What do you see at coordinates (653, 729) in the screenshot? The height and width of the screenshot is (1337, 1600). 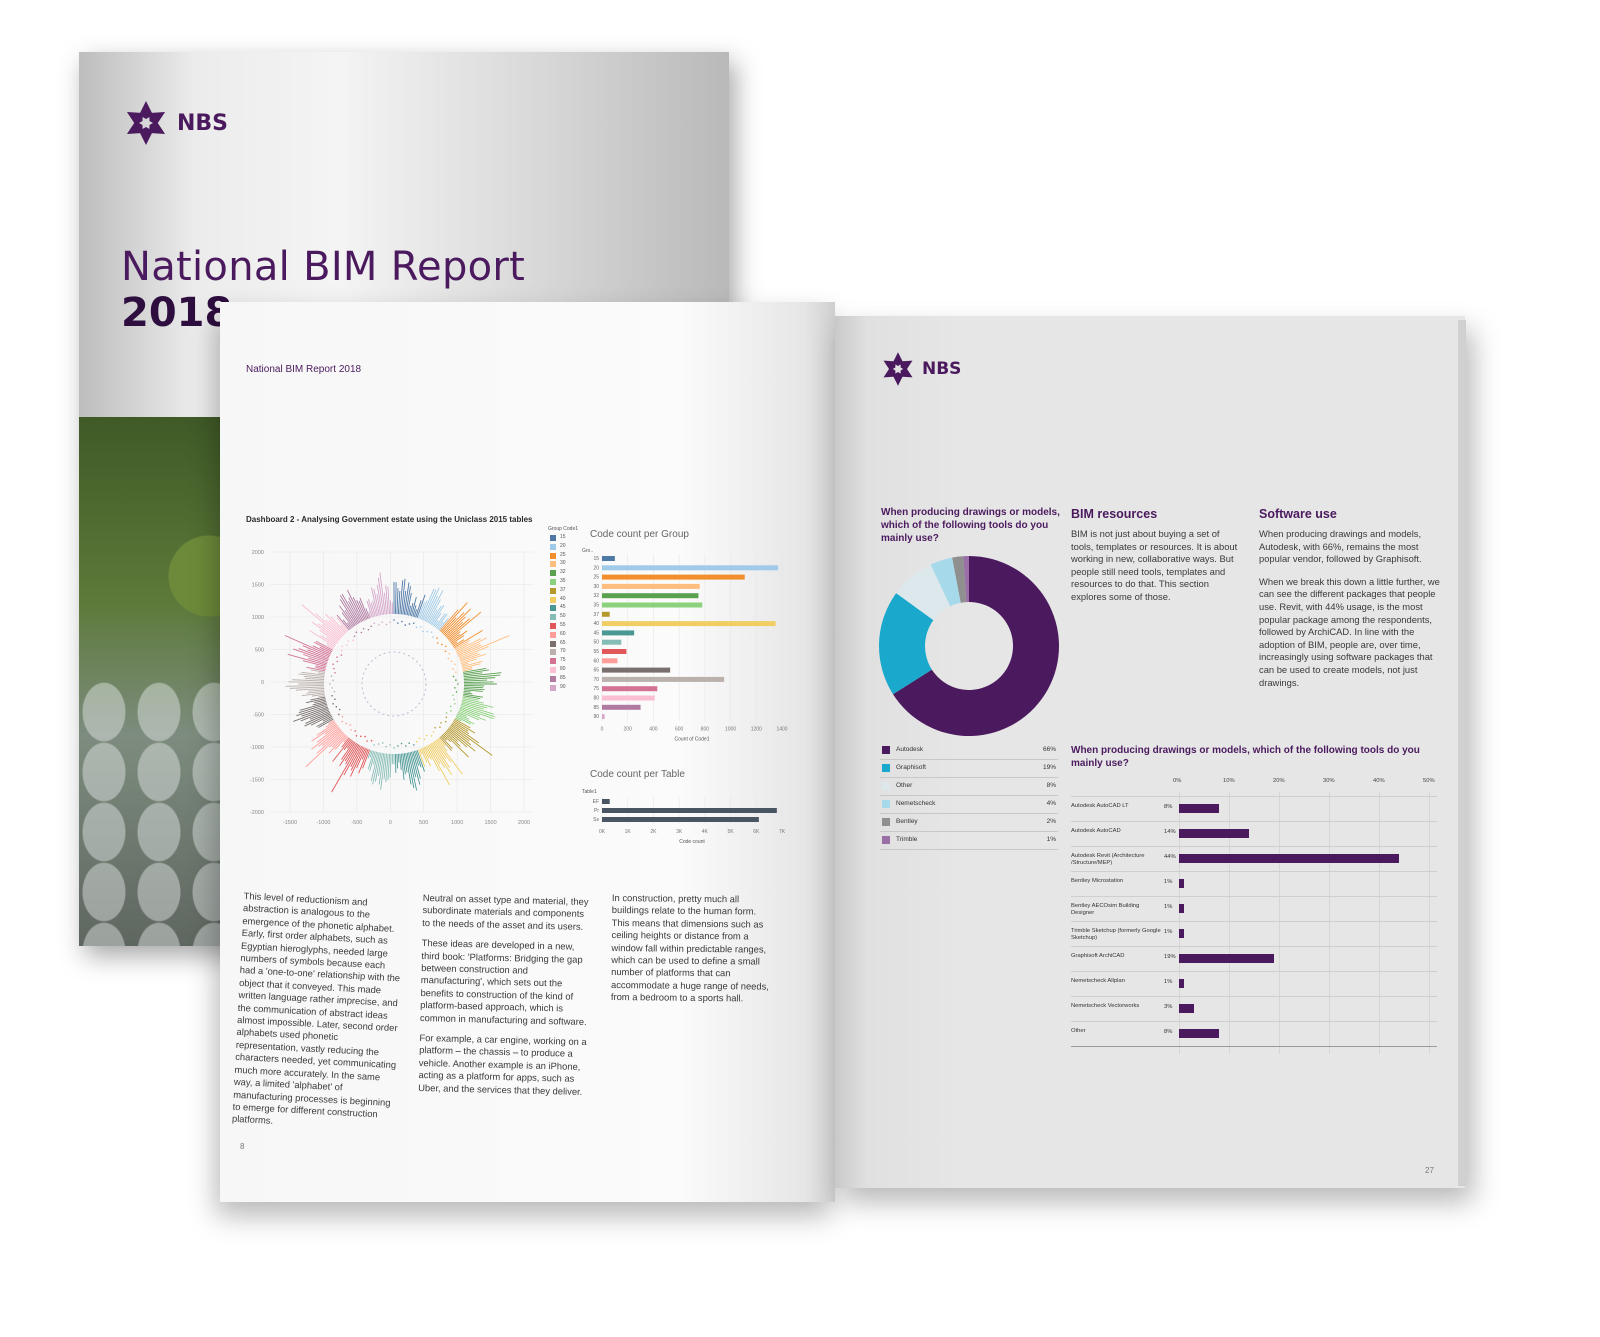 I see `group-x-tick: 400` at bounding box center [653, 729].